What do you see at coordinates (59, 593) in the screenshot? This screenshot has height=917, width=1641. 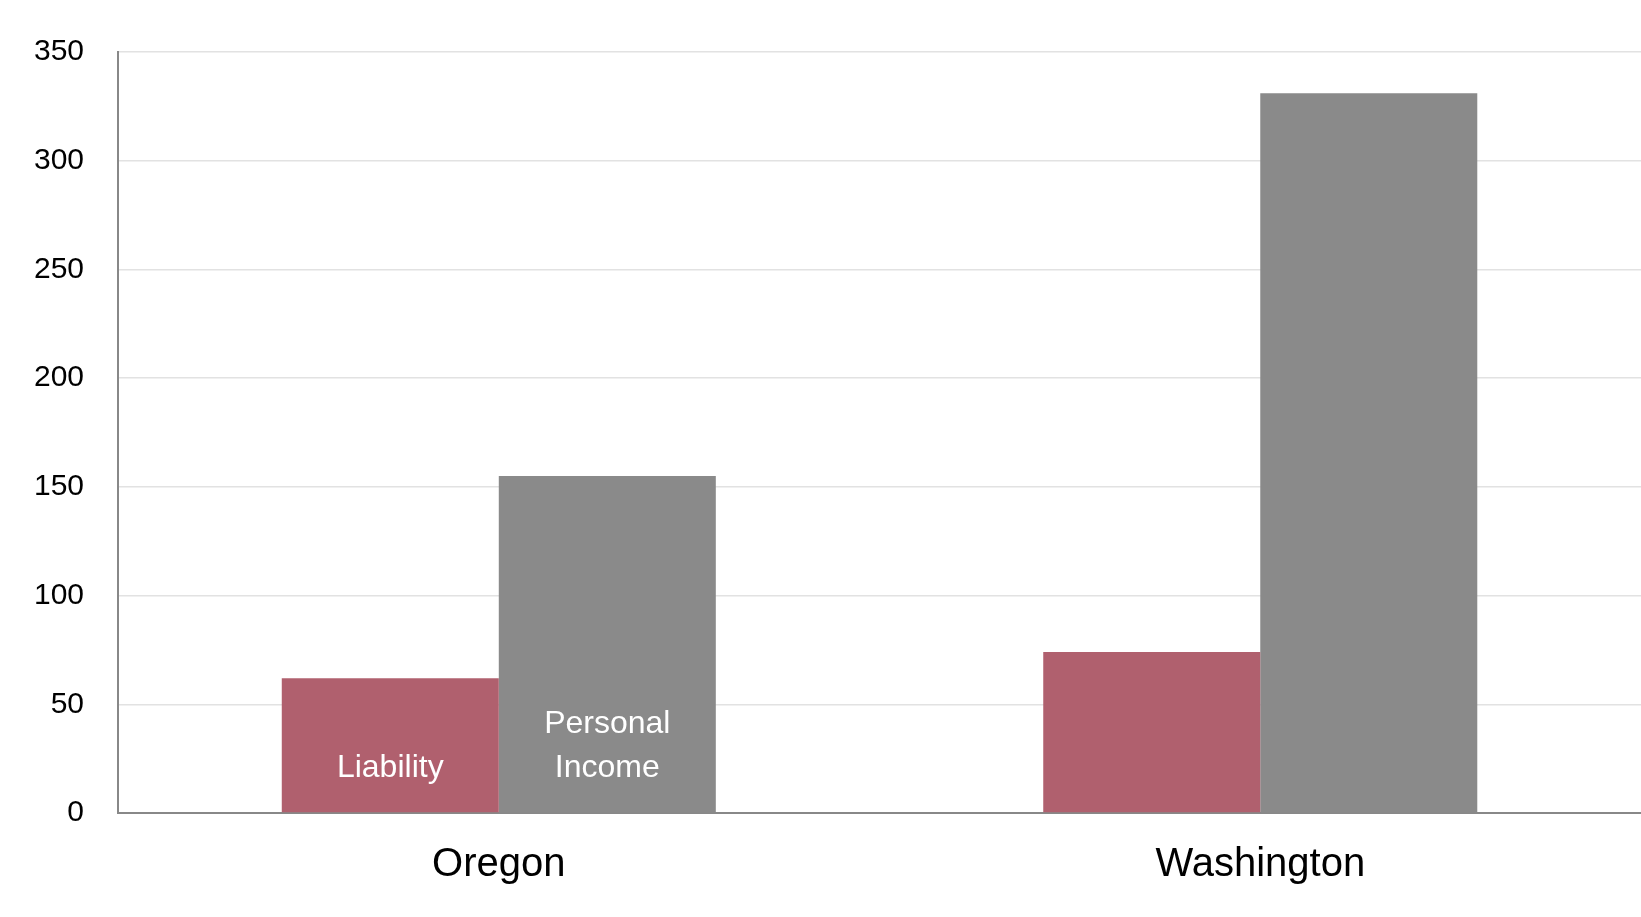 I see `y-tick-label: 100` at bounding box center [59, 593].